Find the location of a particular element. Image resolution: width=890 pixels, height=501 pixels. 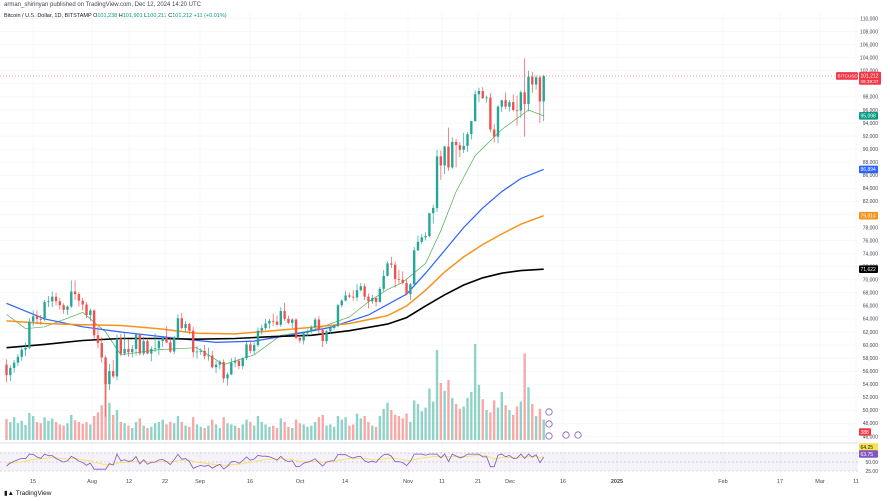

time-tick-label: 17 is located at coordinates (780, 482).